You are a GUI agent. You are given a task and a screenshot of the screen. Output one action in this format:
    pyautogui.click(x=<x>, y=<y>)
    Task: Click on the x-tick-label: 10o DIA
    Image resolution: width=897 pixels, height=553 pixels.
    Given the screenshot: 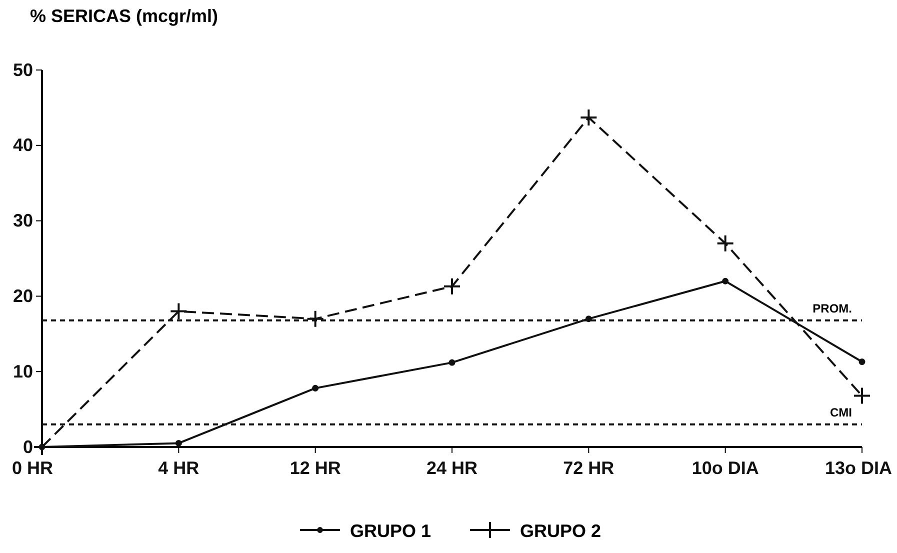 What is the action you would take?
    pyautogui.click(x=725, y=468)
    